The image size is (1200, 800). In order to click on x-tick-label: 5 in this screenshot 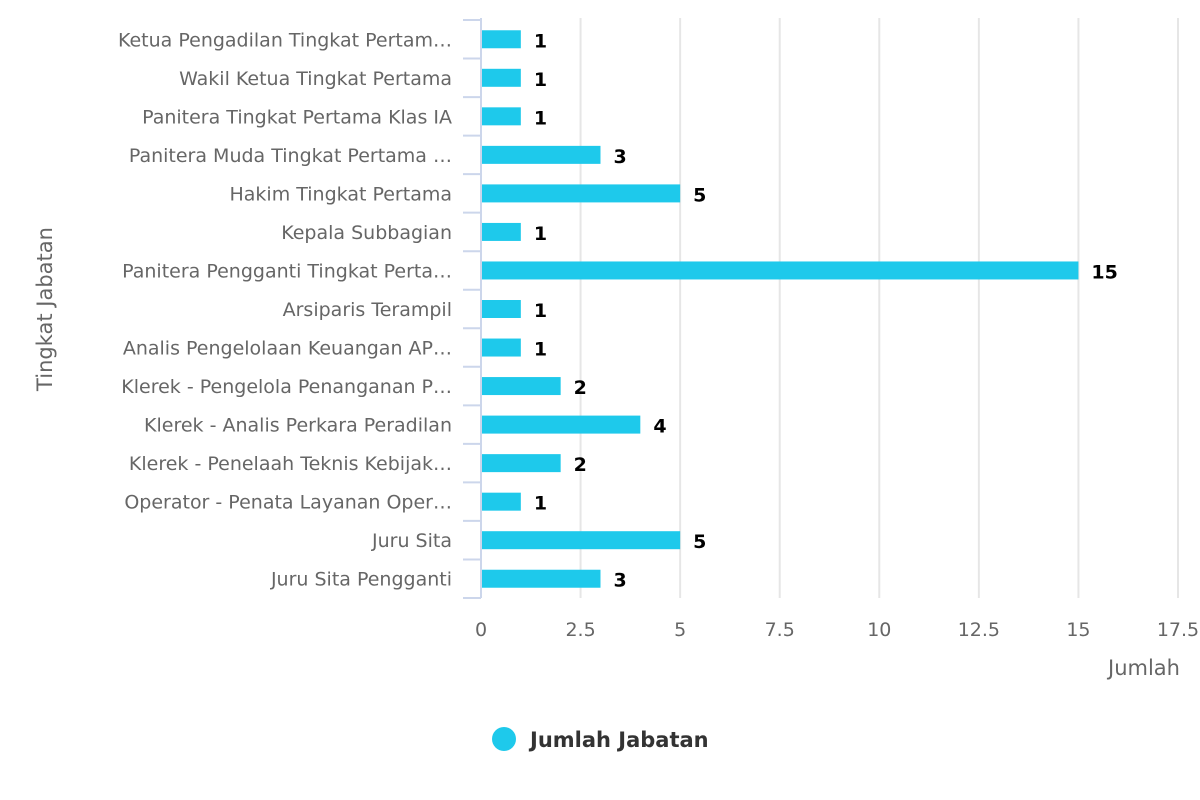, I will do `click(680, 630)`.